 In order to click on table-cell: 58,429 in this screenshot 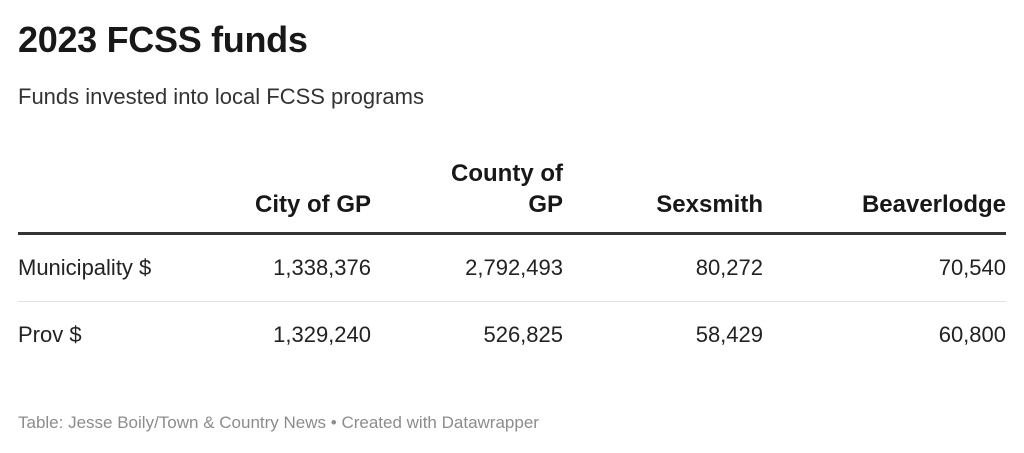, I will do `click(729, 334)`.